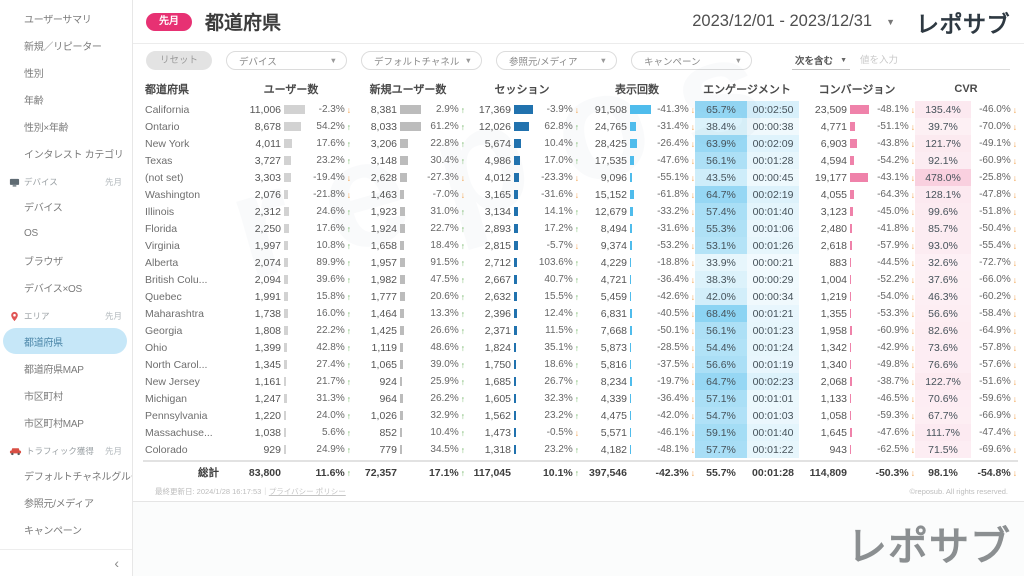  Describe the element at coordinates (721, 177) in the screenshot. I see `engagement-rate-cell: 43.5%` at that location.